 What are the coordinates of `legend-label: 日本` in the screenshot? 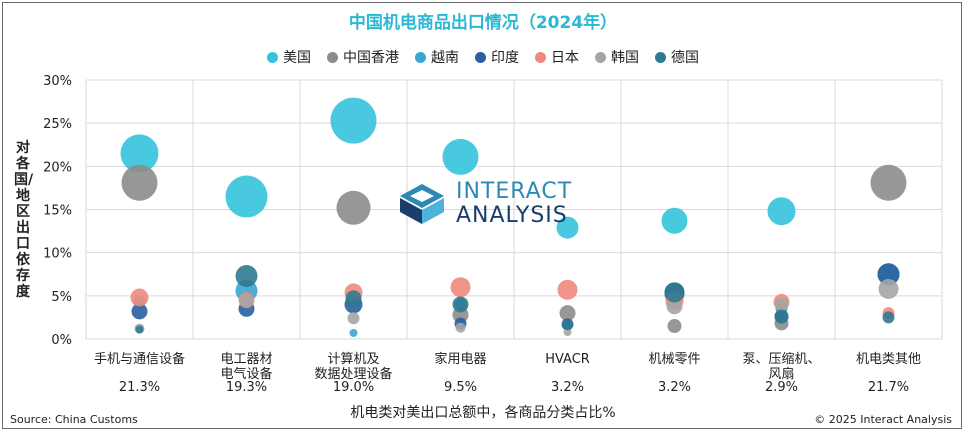 It's located at (565, 58).